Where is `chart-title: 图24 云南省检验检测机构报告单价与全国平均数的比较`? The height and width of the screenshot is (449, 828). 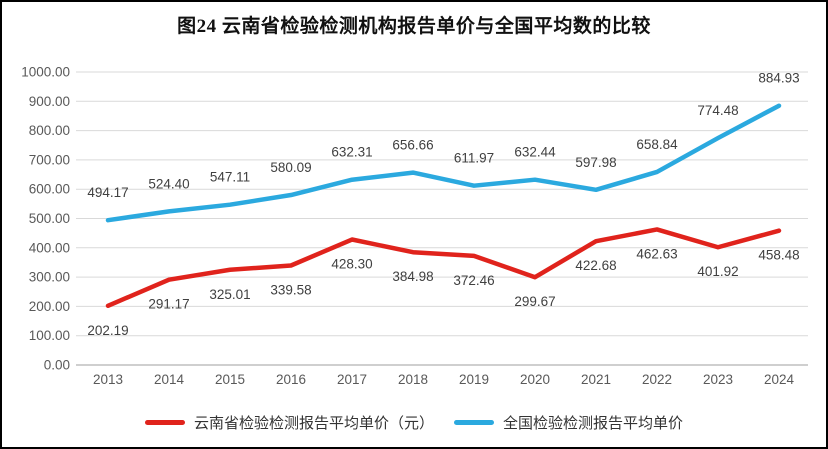
chart-title: 图24 云南省检验检测机构报告单价与全国平均数的比较 is located at coordinates (414, 26).